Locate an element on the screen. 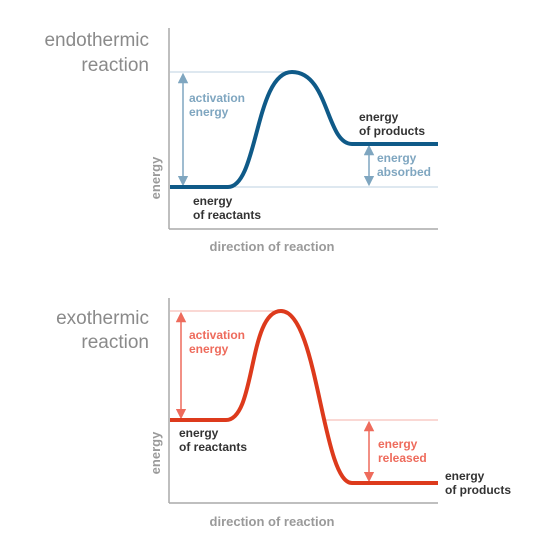 Image resolution: width=554 pixels, height=554 pixels. exo-reactants-label-line1: energy is located at coordinates (199, 433).